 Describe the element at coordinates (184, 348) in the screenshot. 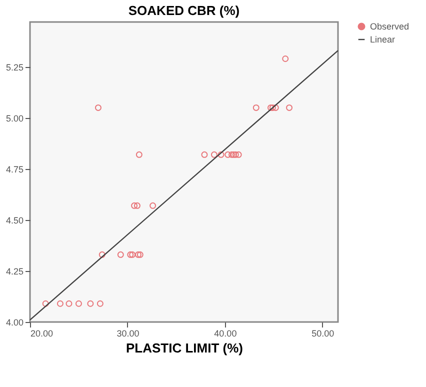

I see `x-axis-title: PLASTIC LIMIT (%)` at that location.